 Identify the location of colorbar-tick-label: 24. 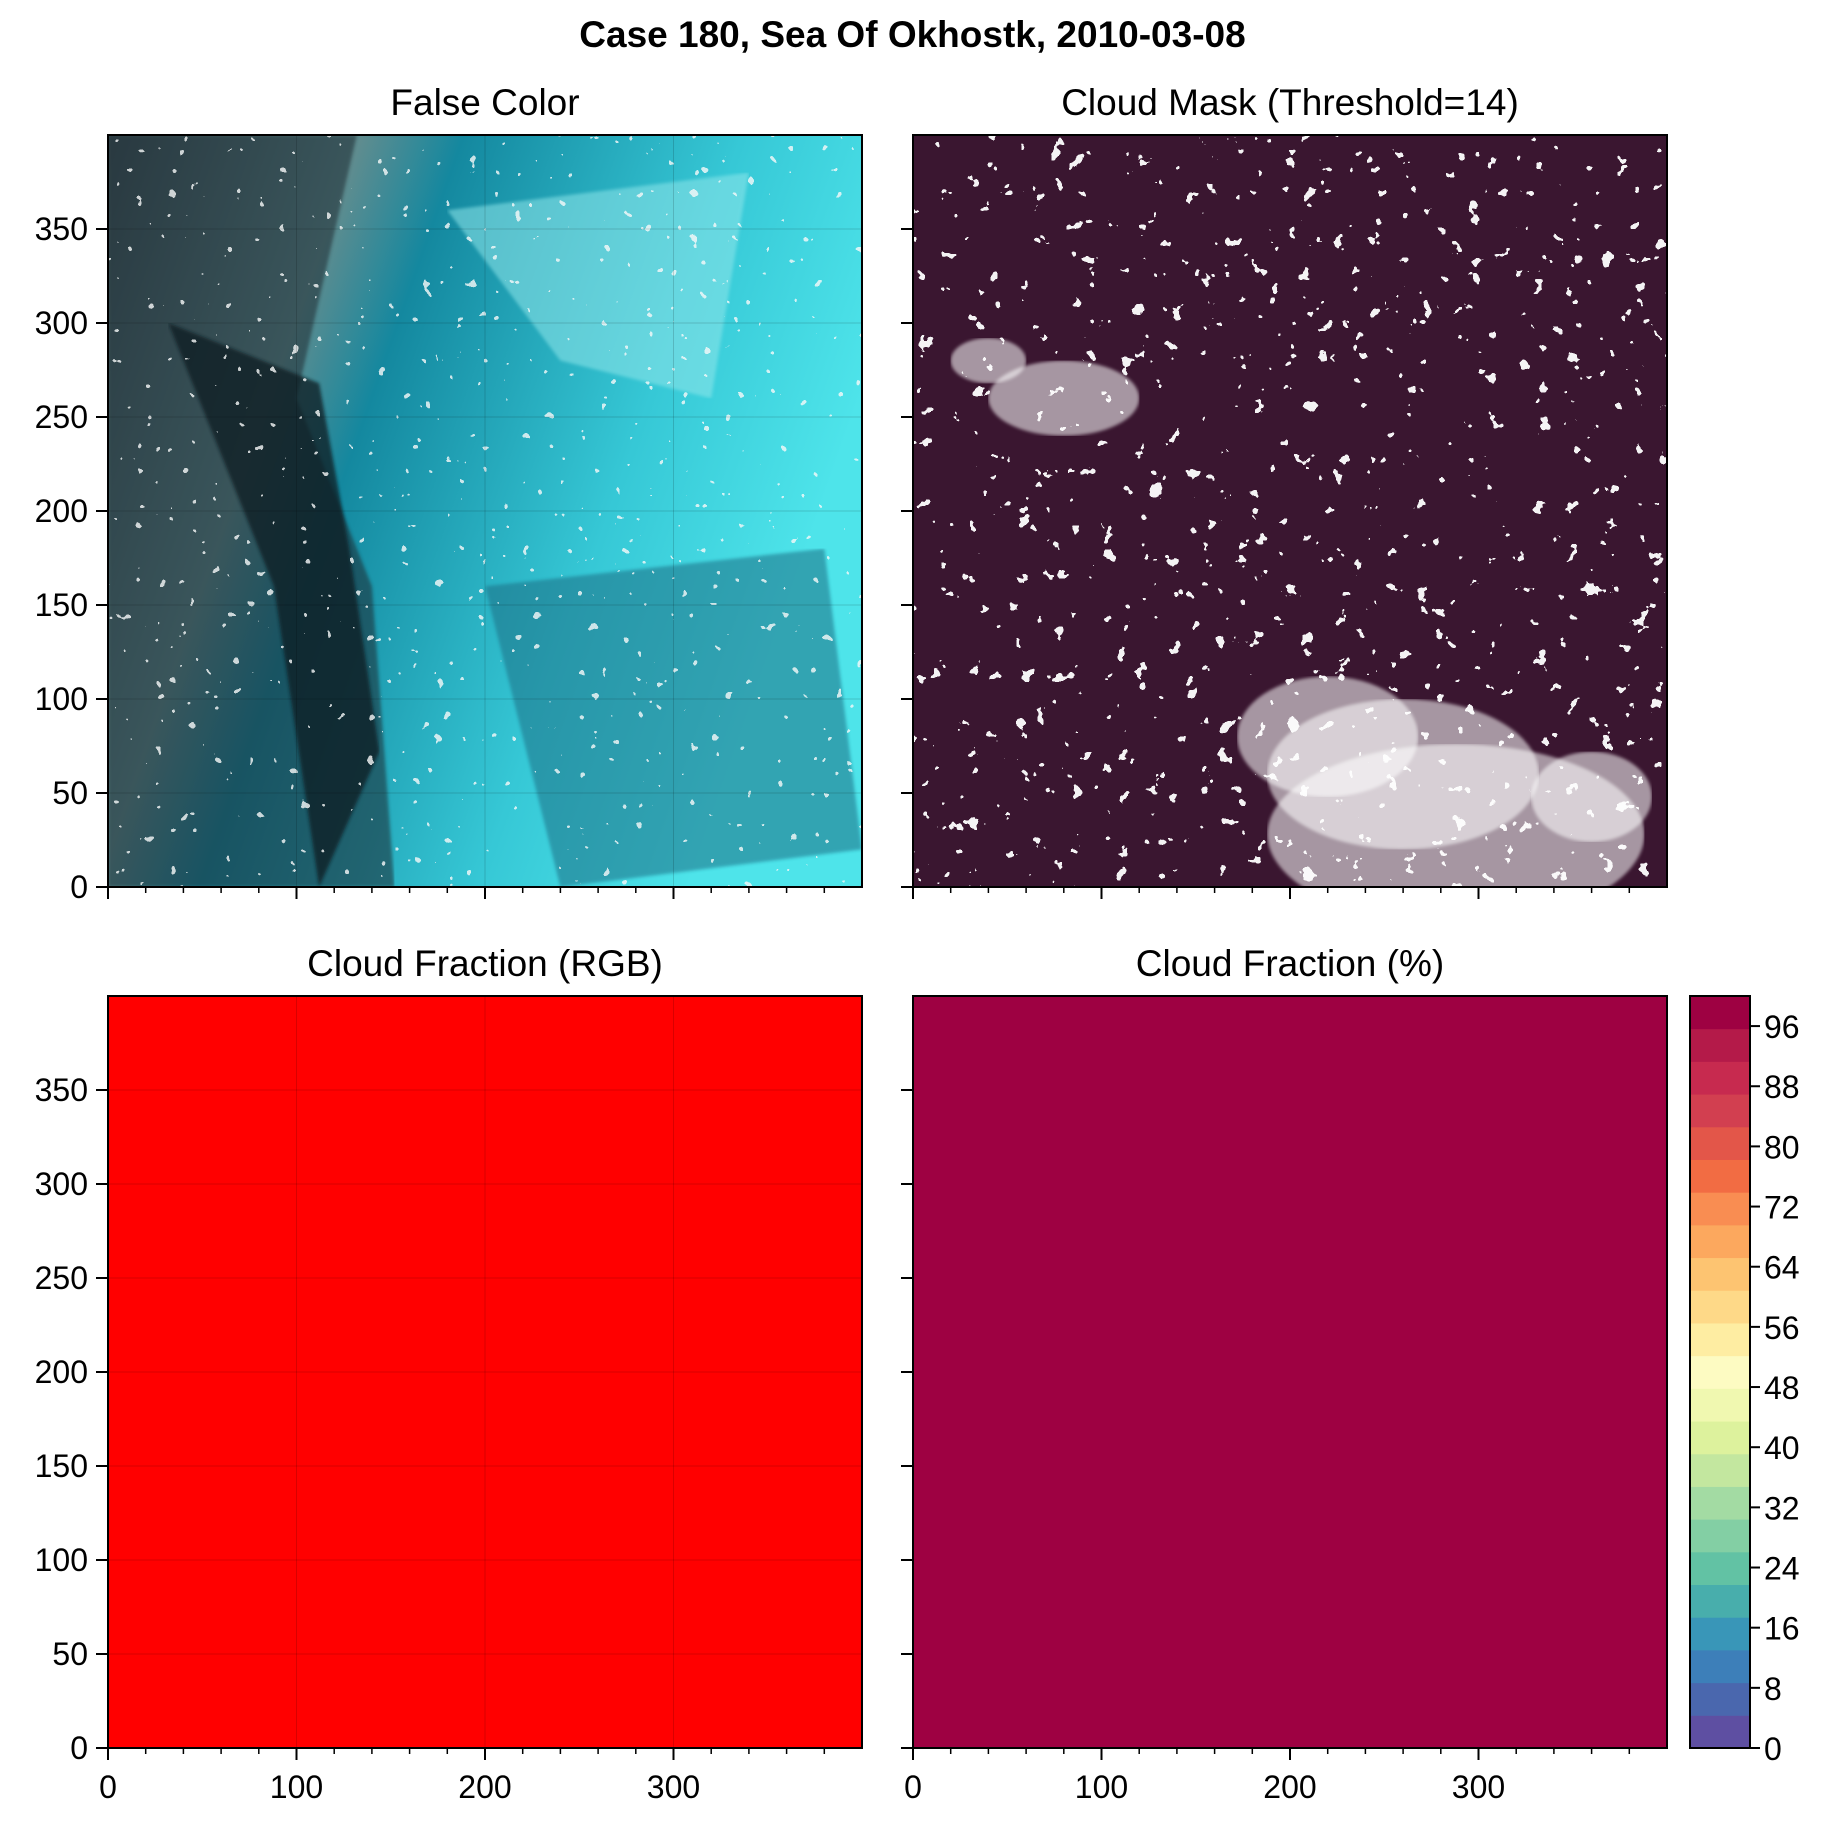
(1782, 1569).